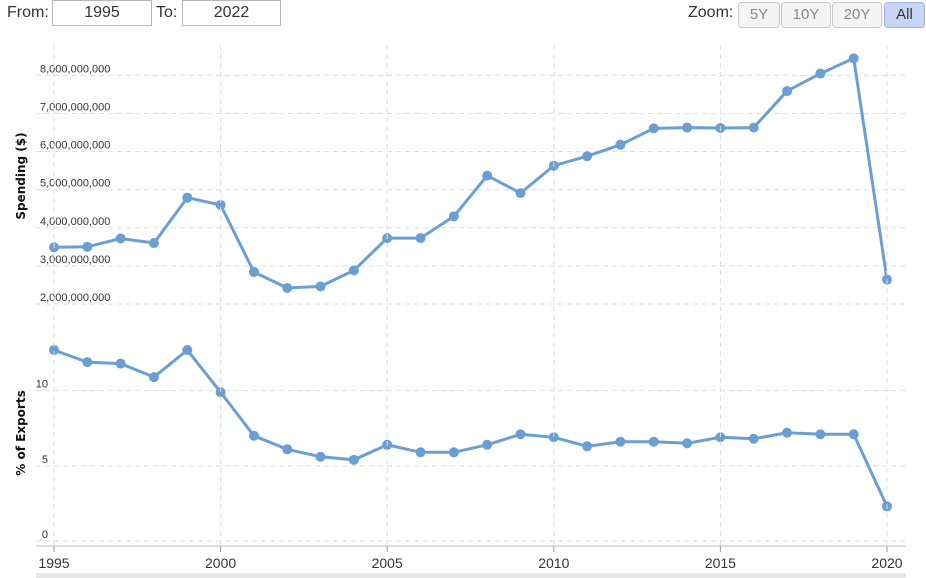  What do you see at coordinates (759, 15) in the screenshot?
I see `zoom-5y-button: 5Y` at bounding box center [759, 15].